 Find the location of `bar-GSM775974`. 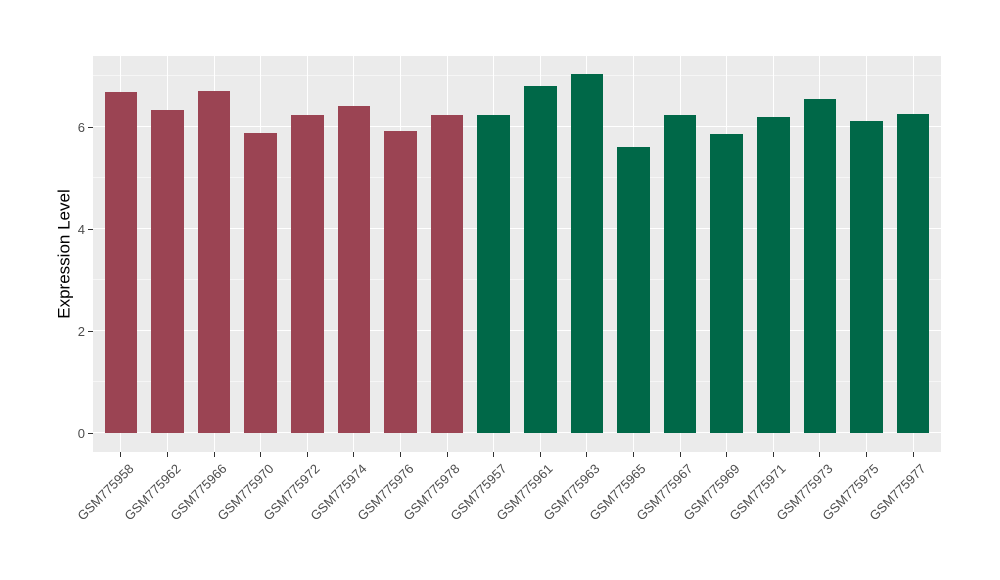

bar-GSM775974 is located at coordinates (354, 269).